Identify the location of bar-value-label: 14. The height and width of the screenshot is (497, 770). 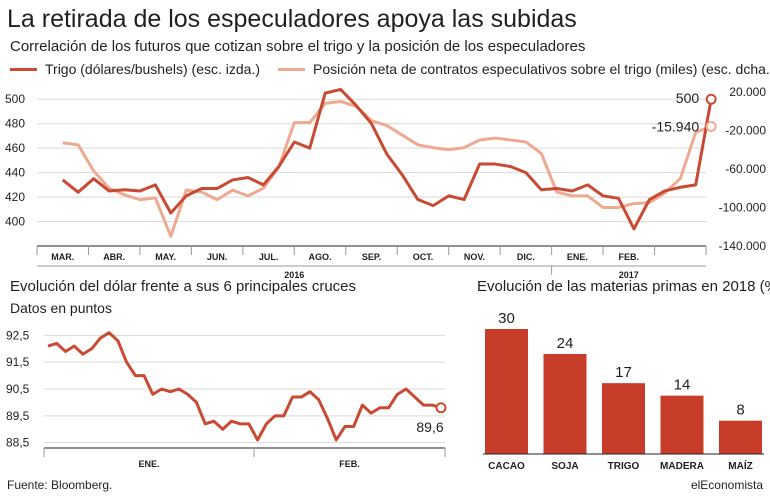
(682, 385).